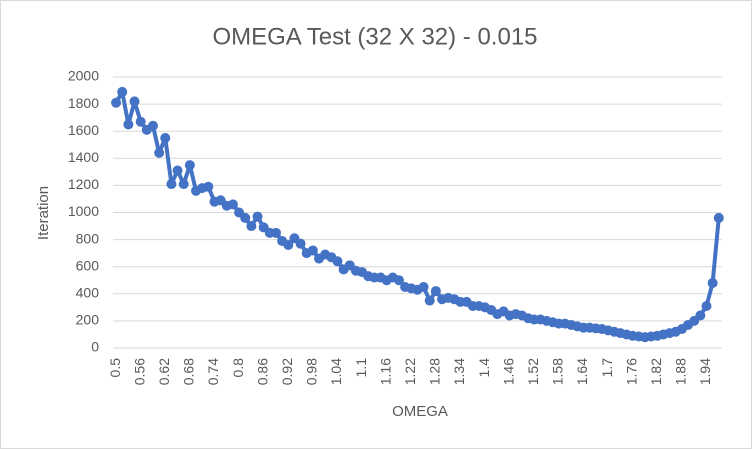  What do you see at coordinates (88, 320) in the screenshot?
I see `y-tick-label: 200` at bounding box center [88, 320].